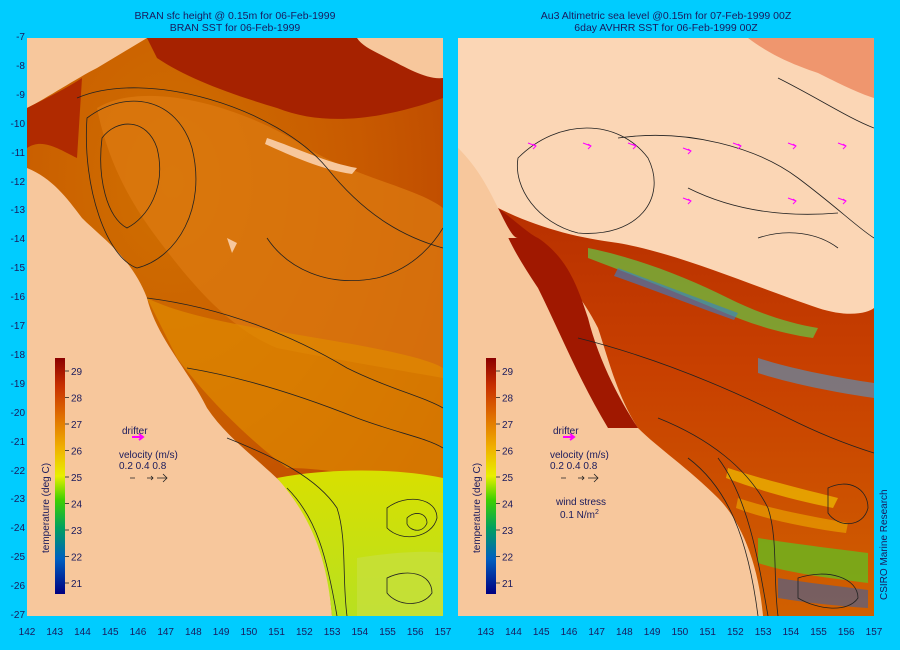 The width and height of the screenshot is (900, 650). I want to click on sst-hot-north, so click(295, 78).